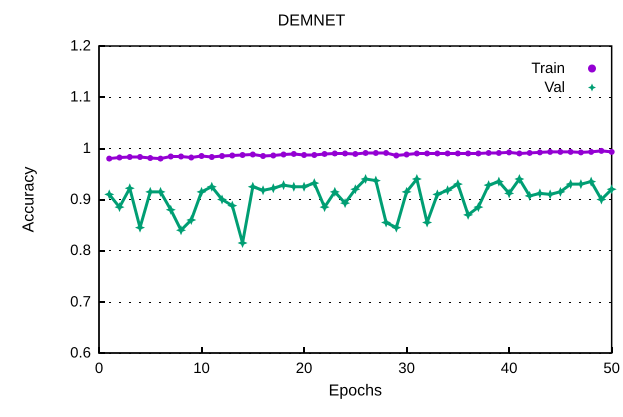 This screenshot has height=417, width=623. What do you see at coordinates (99, 368) in the screenshot?
I see `x-tick-label: 0` at bounding box center [99, 368].